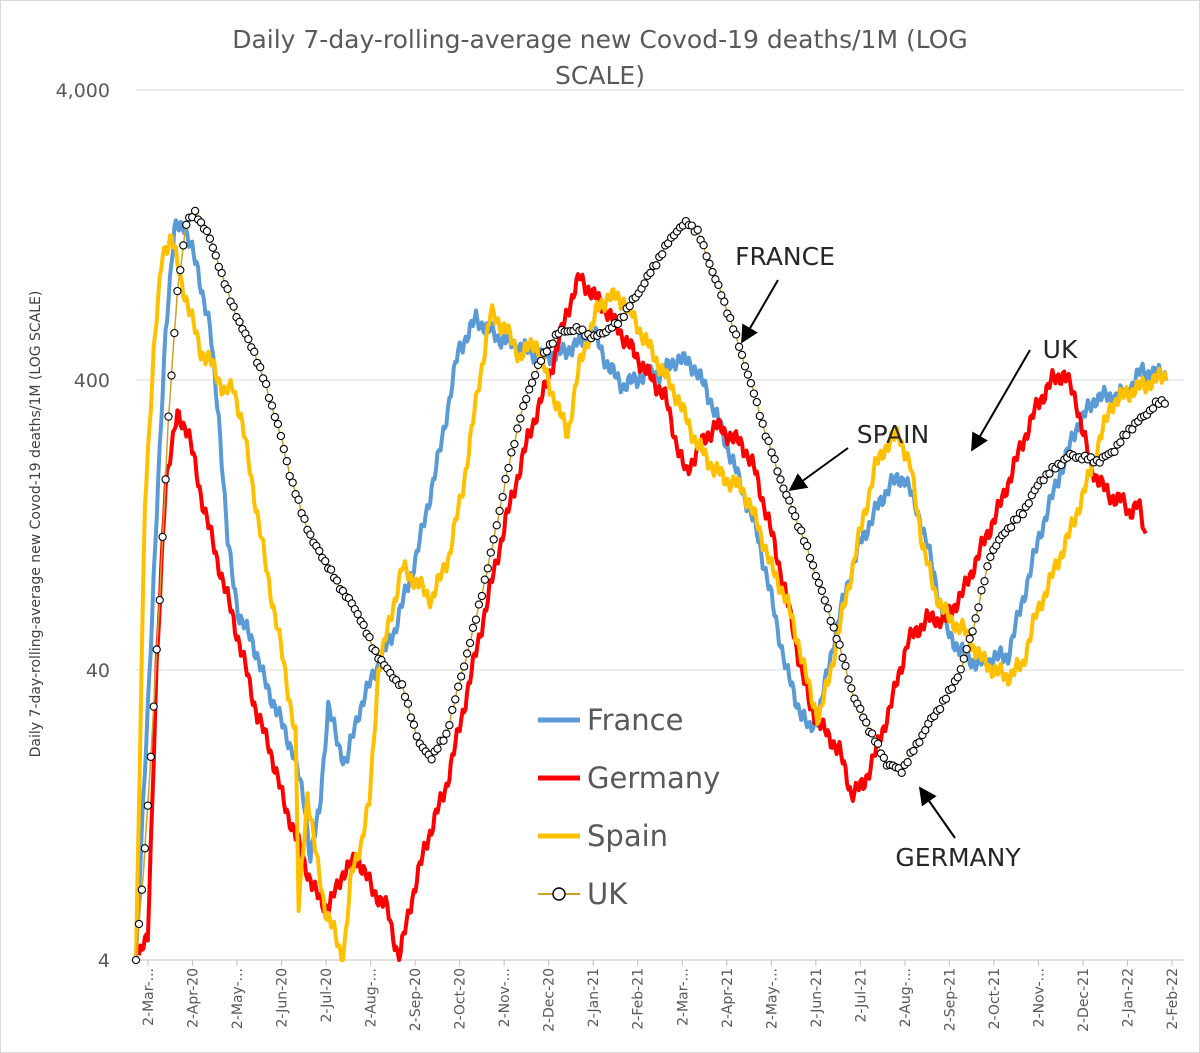 The height and width of the screenshot is (1053, 1200). I want to click on annotation-uk: UK, so click(1060, 349).